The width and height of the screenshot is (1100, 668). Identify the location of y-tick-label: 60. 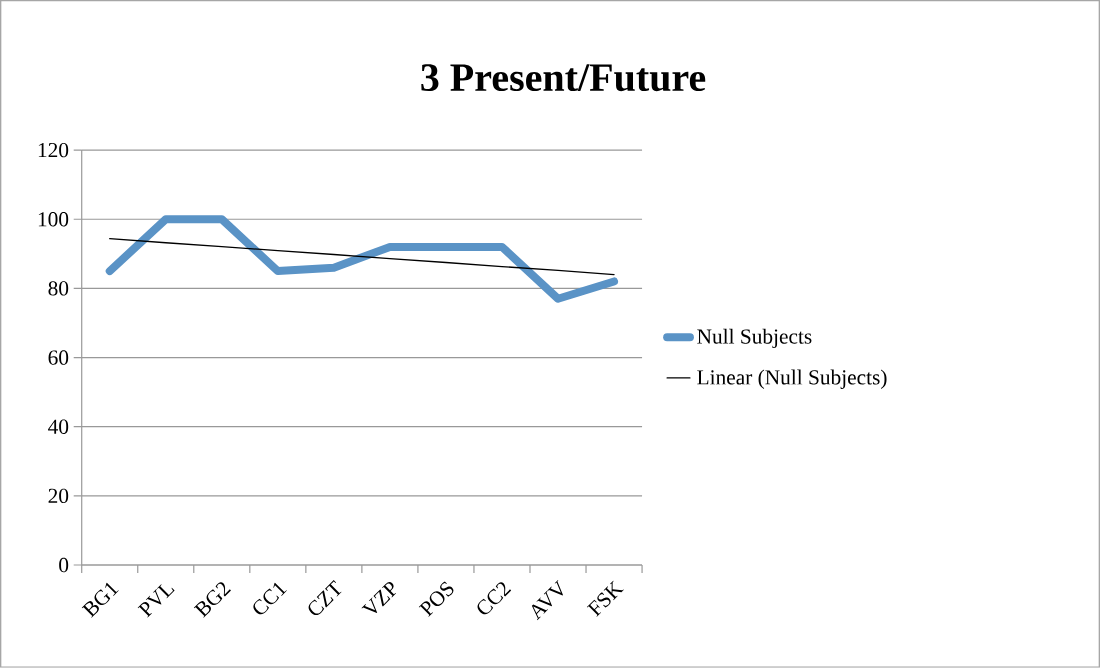
(58, 357).